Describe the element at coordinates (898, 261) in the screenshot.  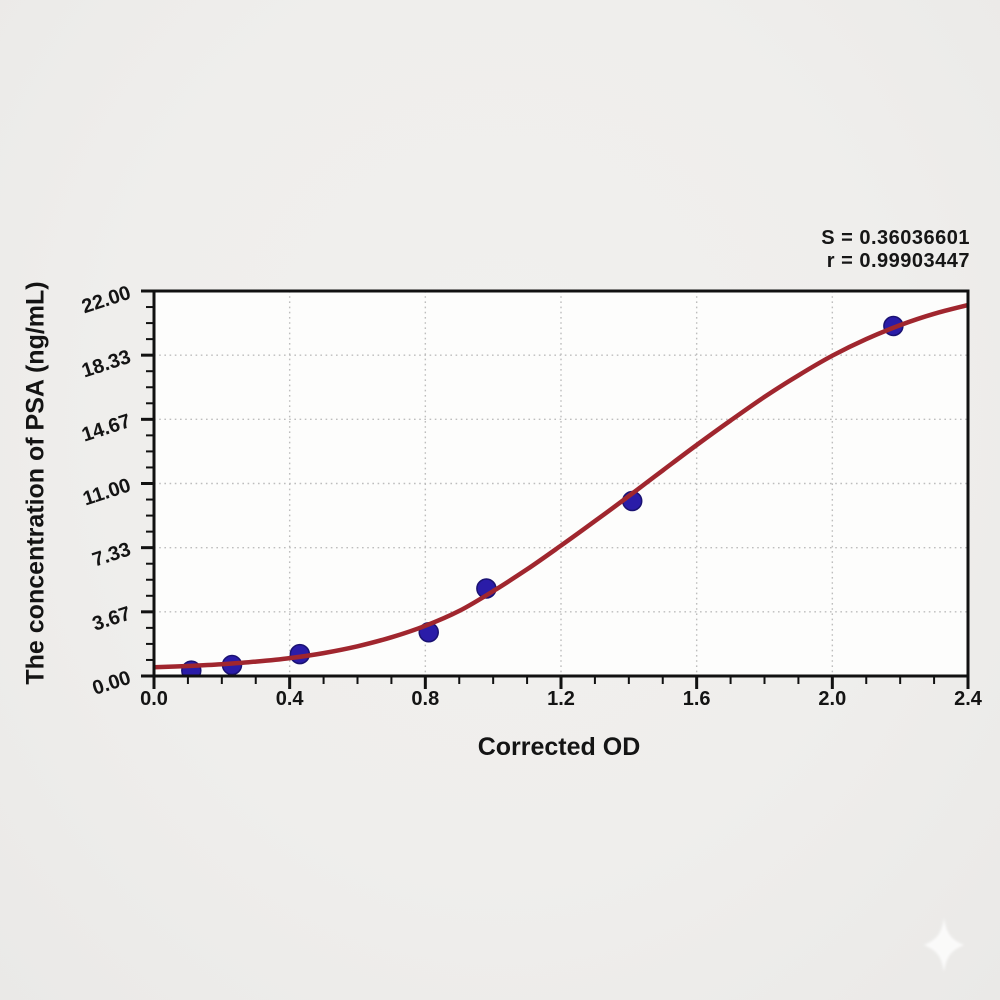
I see `fit-statistic-r: r = 0.99903447` at that location.